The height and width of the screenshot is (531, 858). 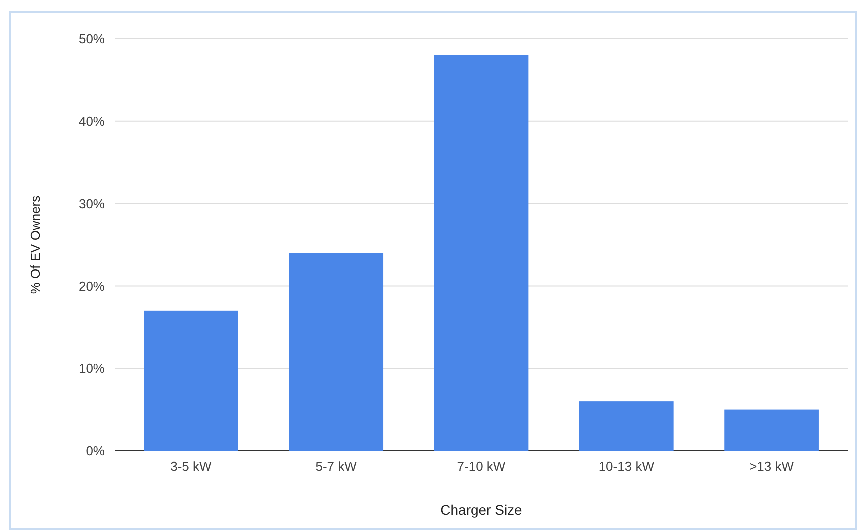 What do you see at coordinates (337, 466) in the screenshot?
I see `x-tick-label: 5-7 kW` at bounding box center [337, 466].